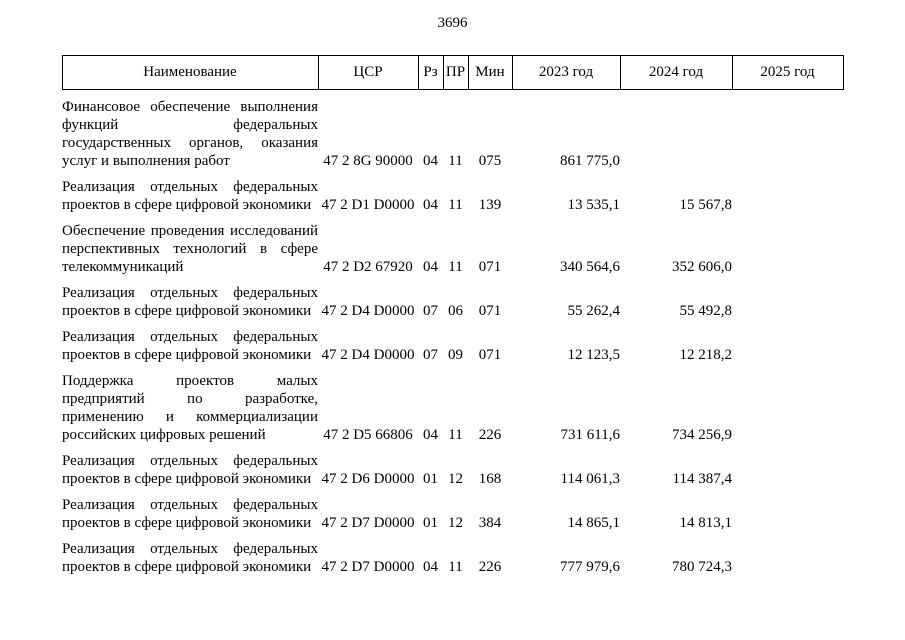 The height and width of the screenshot is (640, 905). What do you see at coordinates (490, 72) in the screenshot?
I see `column-header-min: Мин` at bounding box center [490, 72].